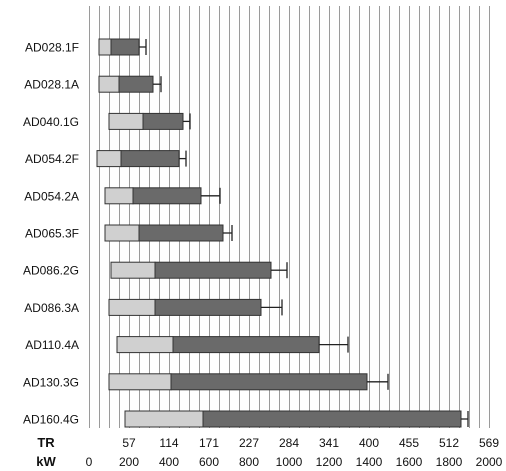  What do you see at coordinates (449, 443) in the screenshot?
I see `tr-tick-label: 512` at bounding box center [449, 443].